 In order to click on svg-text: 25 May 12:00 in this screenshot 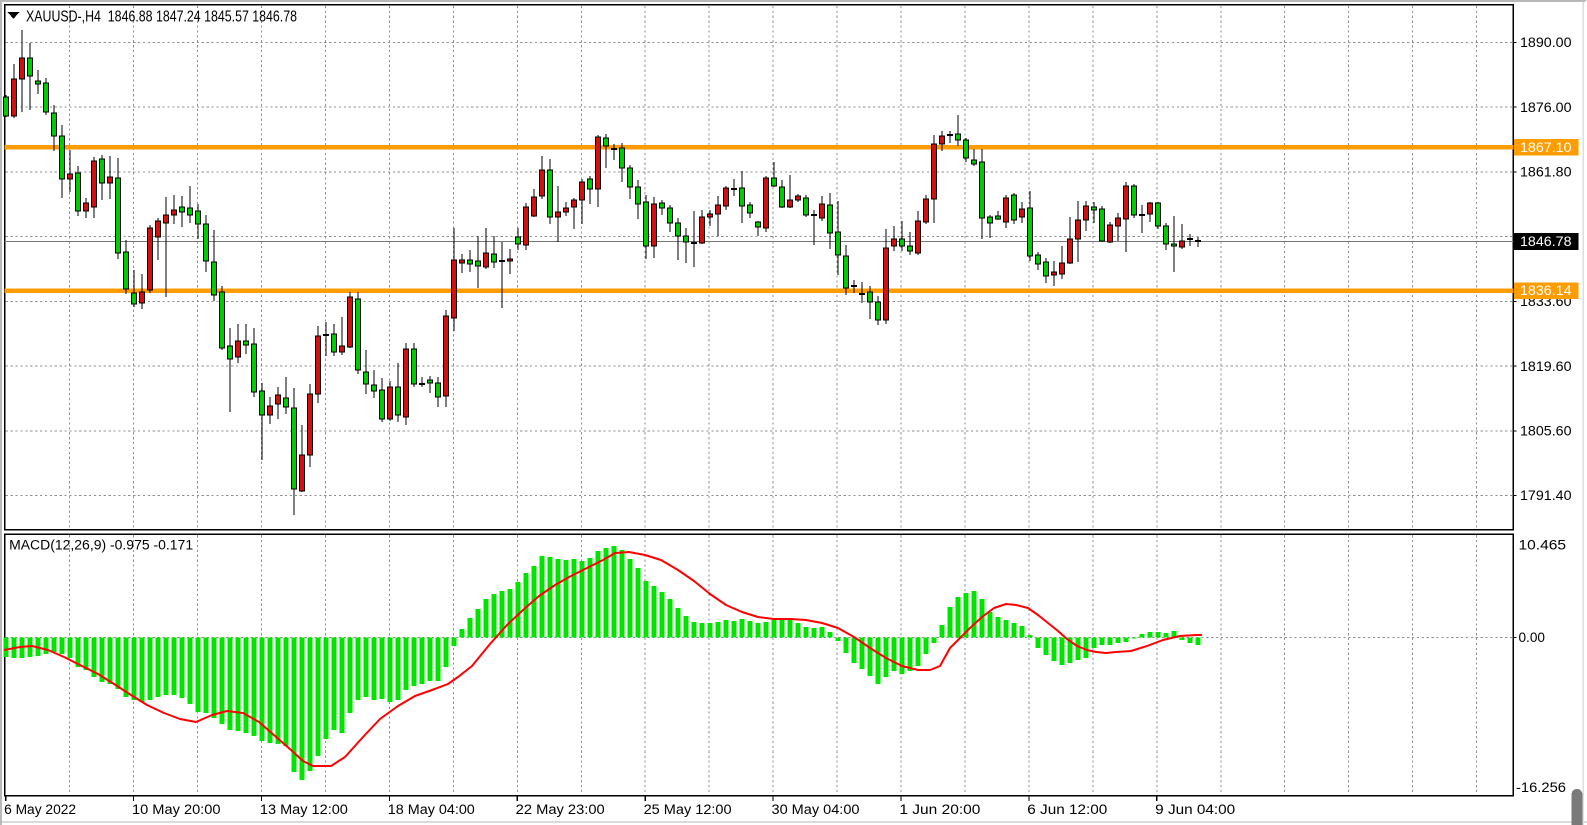, I will do `click(688, 809)`.